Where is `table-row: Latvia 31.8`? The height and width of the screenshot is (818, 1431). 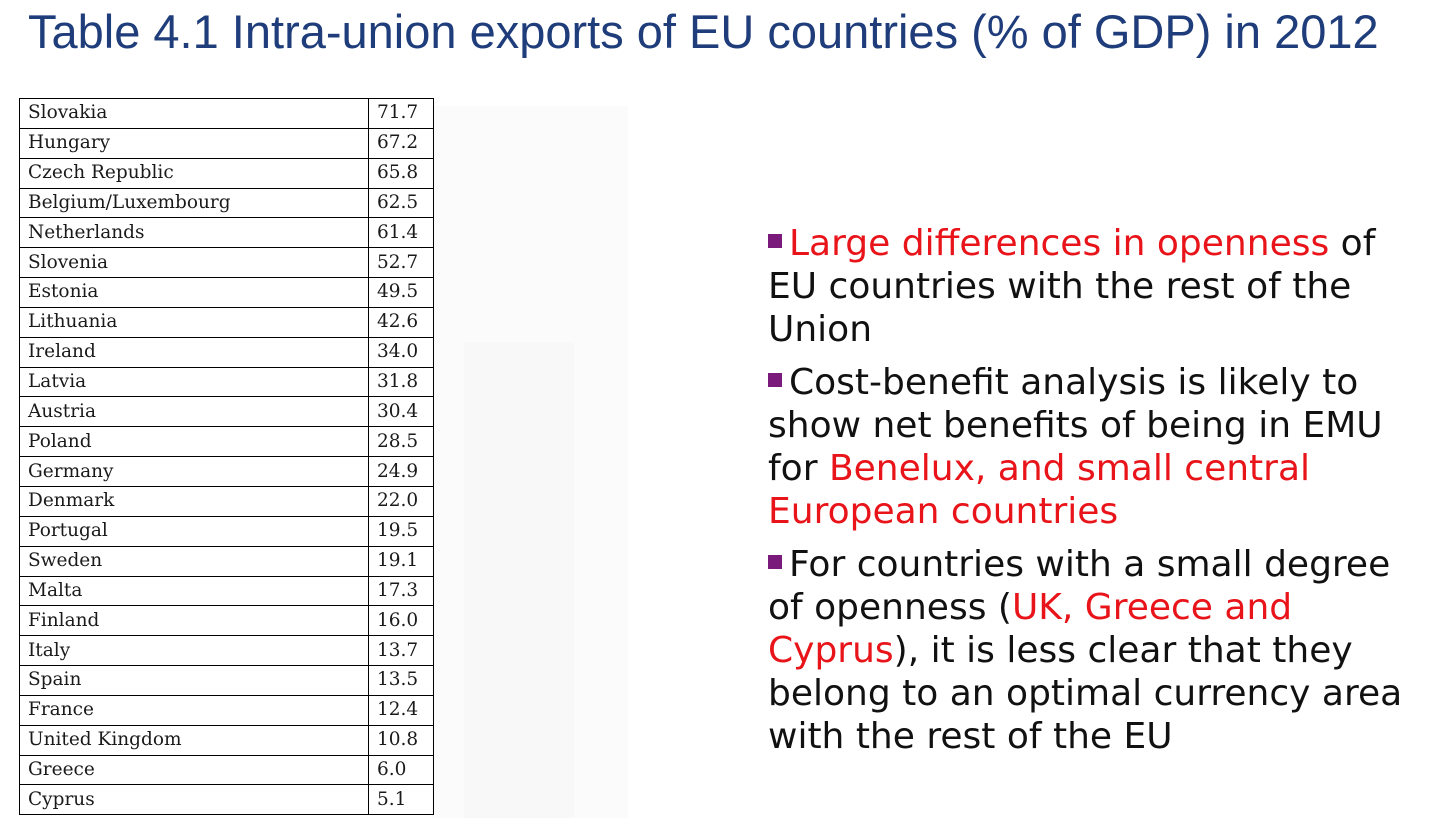
table-row: Latvia 31.8 is located at coordinates (226, 382).